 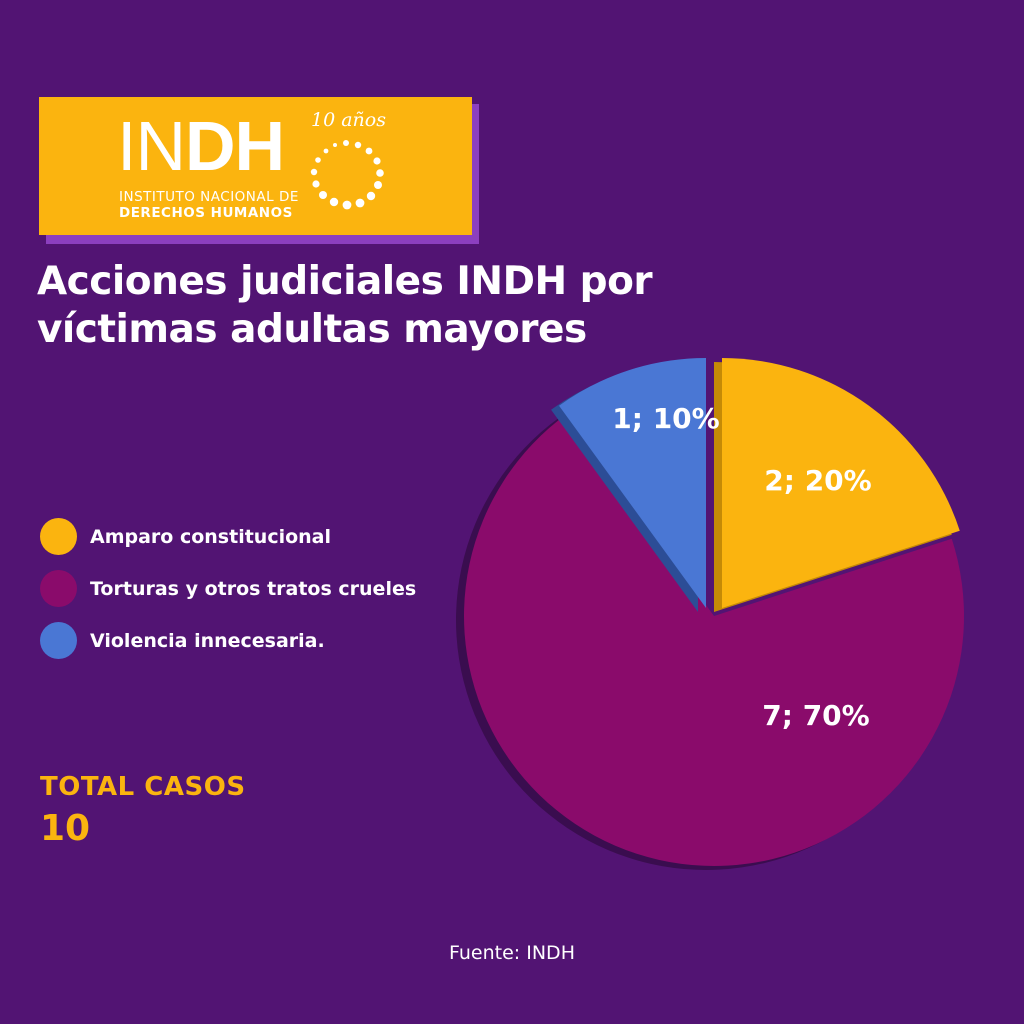 What do you see at coordinates (209, 197) in the screenshot?
I see `logo-subtitle-line1: INSTITUTO NACIONAL DE` at bounding box center [209, 197].